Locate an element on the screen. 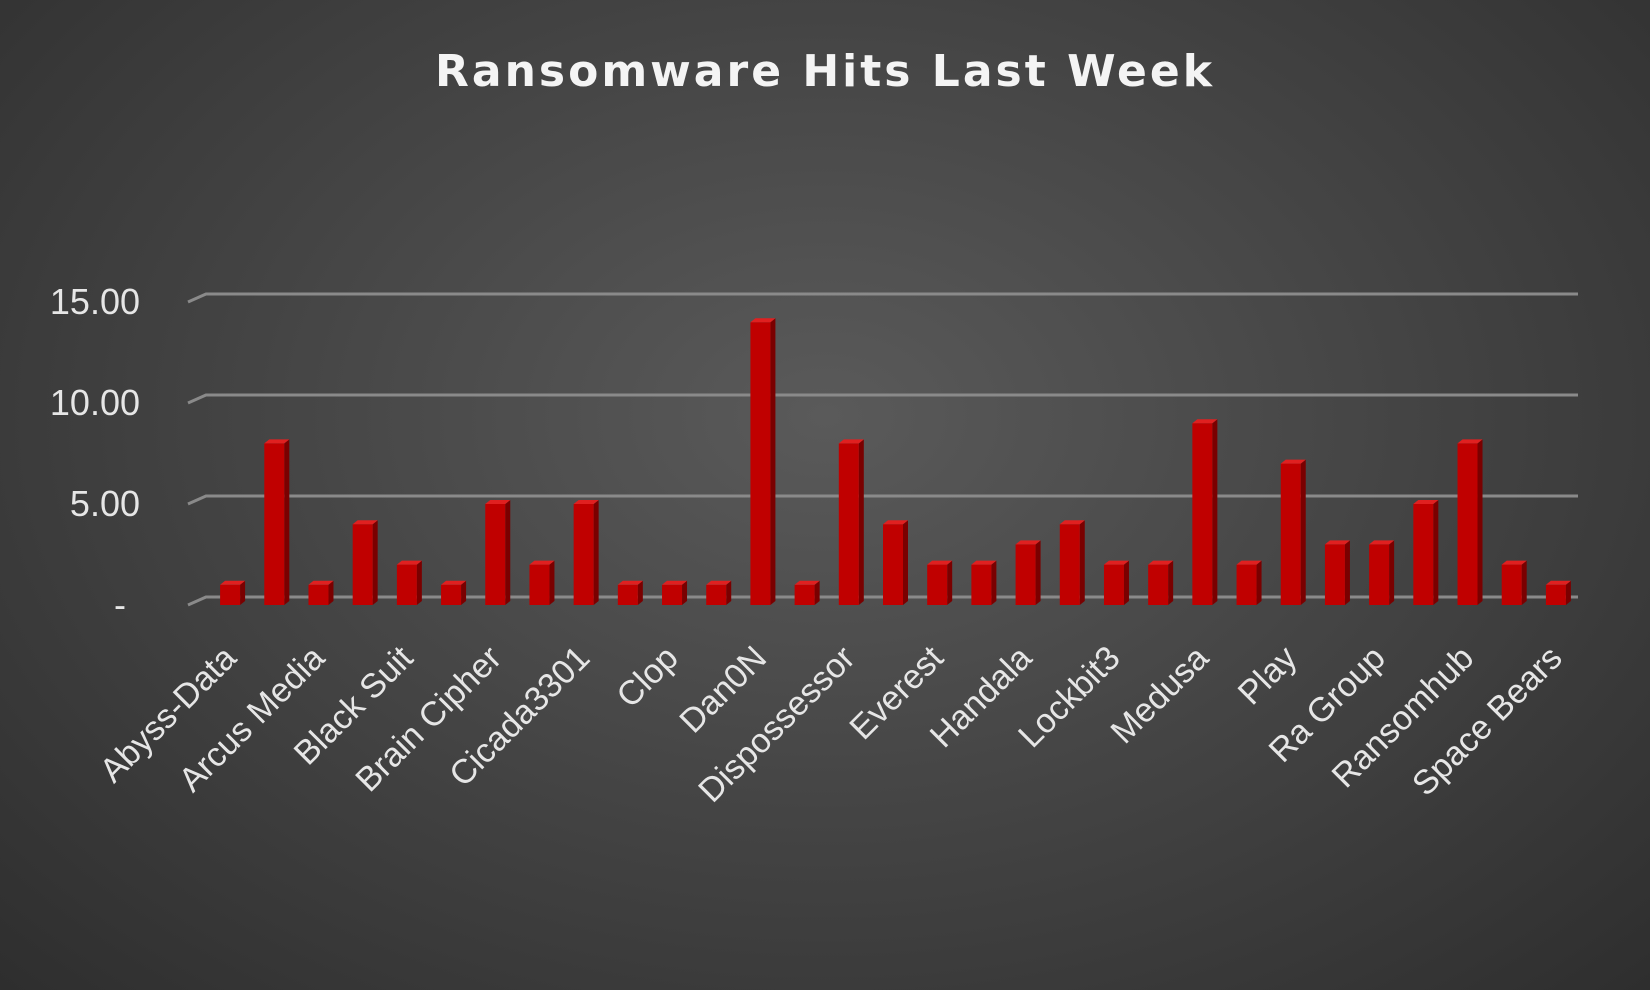  x-tick-label: Dispossessor is located at coordinates (776, 724).